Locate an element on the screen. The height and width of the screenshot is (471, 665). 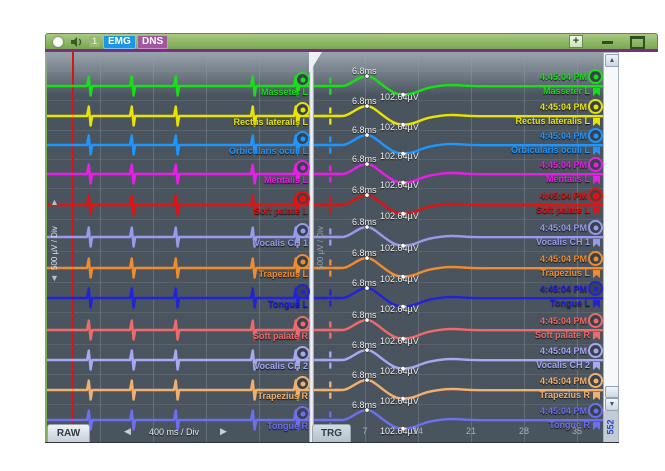
monitor-number-badge: 1 is located at coordinates (94, 41).